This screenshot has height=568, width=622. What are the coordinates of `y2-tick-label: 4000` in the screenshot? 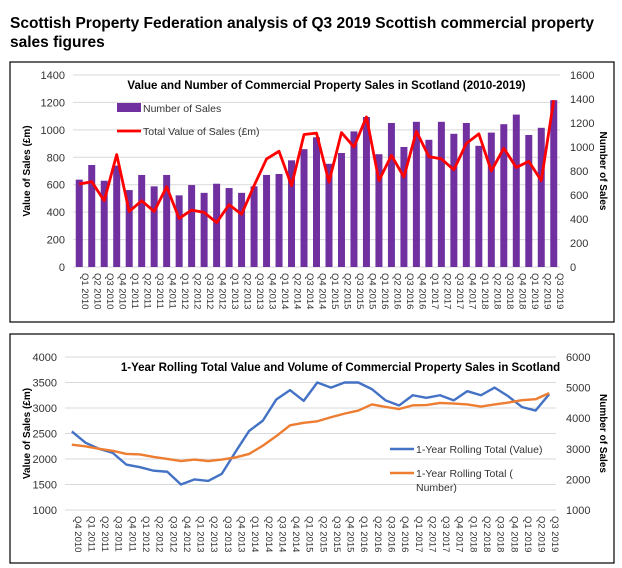 It's located at (578, 419).